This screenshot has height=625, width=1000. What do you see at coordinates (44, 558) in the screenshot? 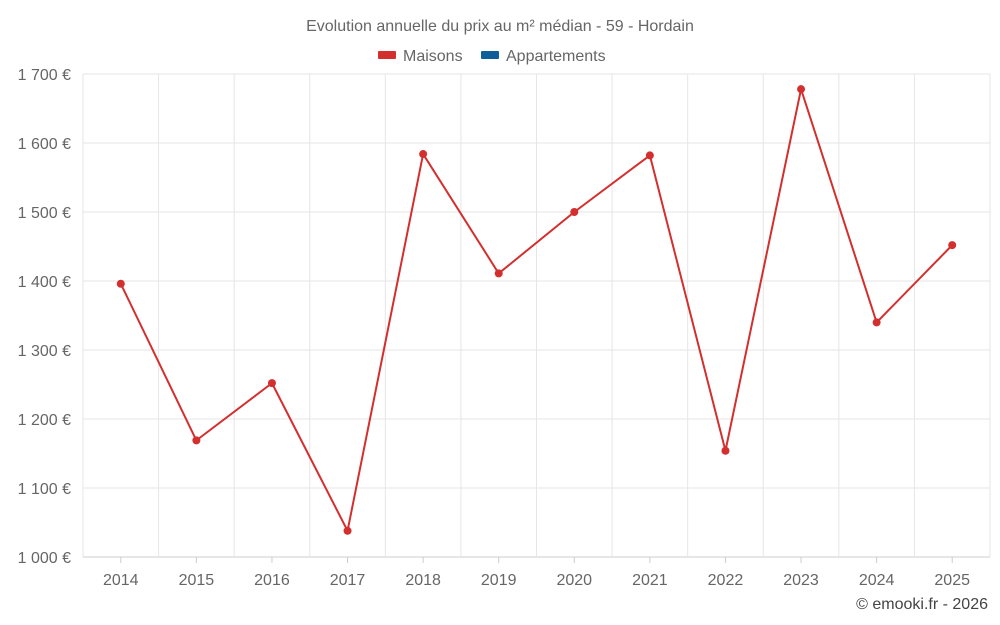
I see `y-tick-label: 1 000 €` at bounding box center [44, 558].